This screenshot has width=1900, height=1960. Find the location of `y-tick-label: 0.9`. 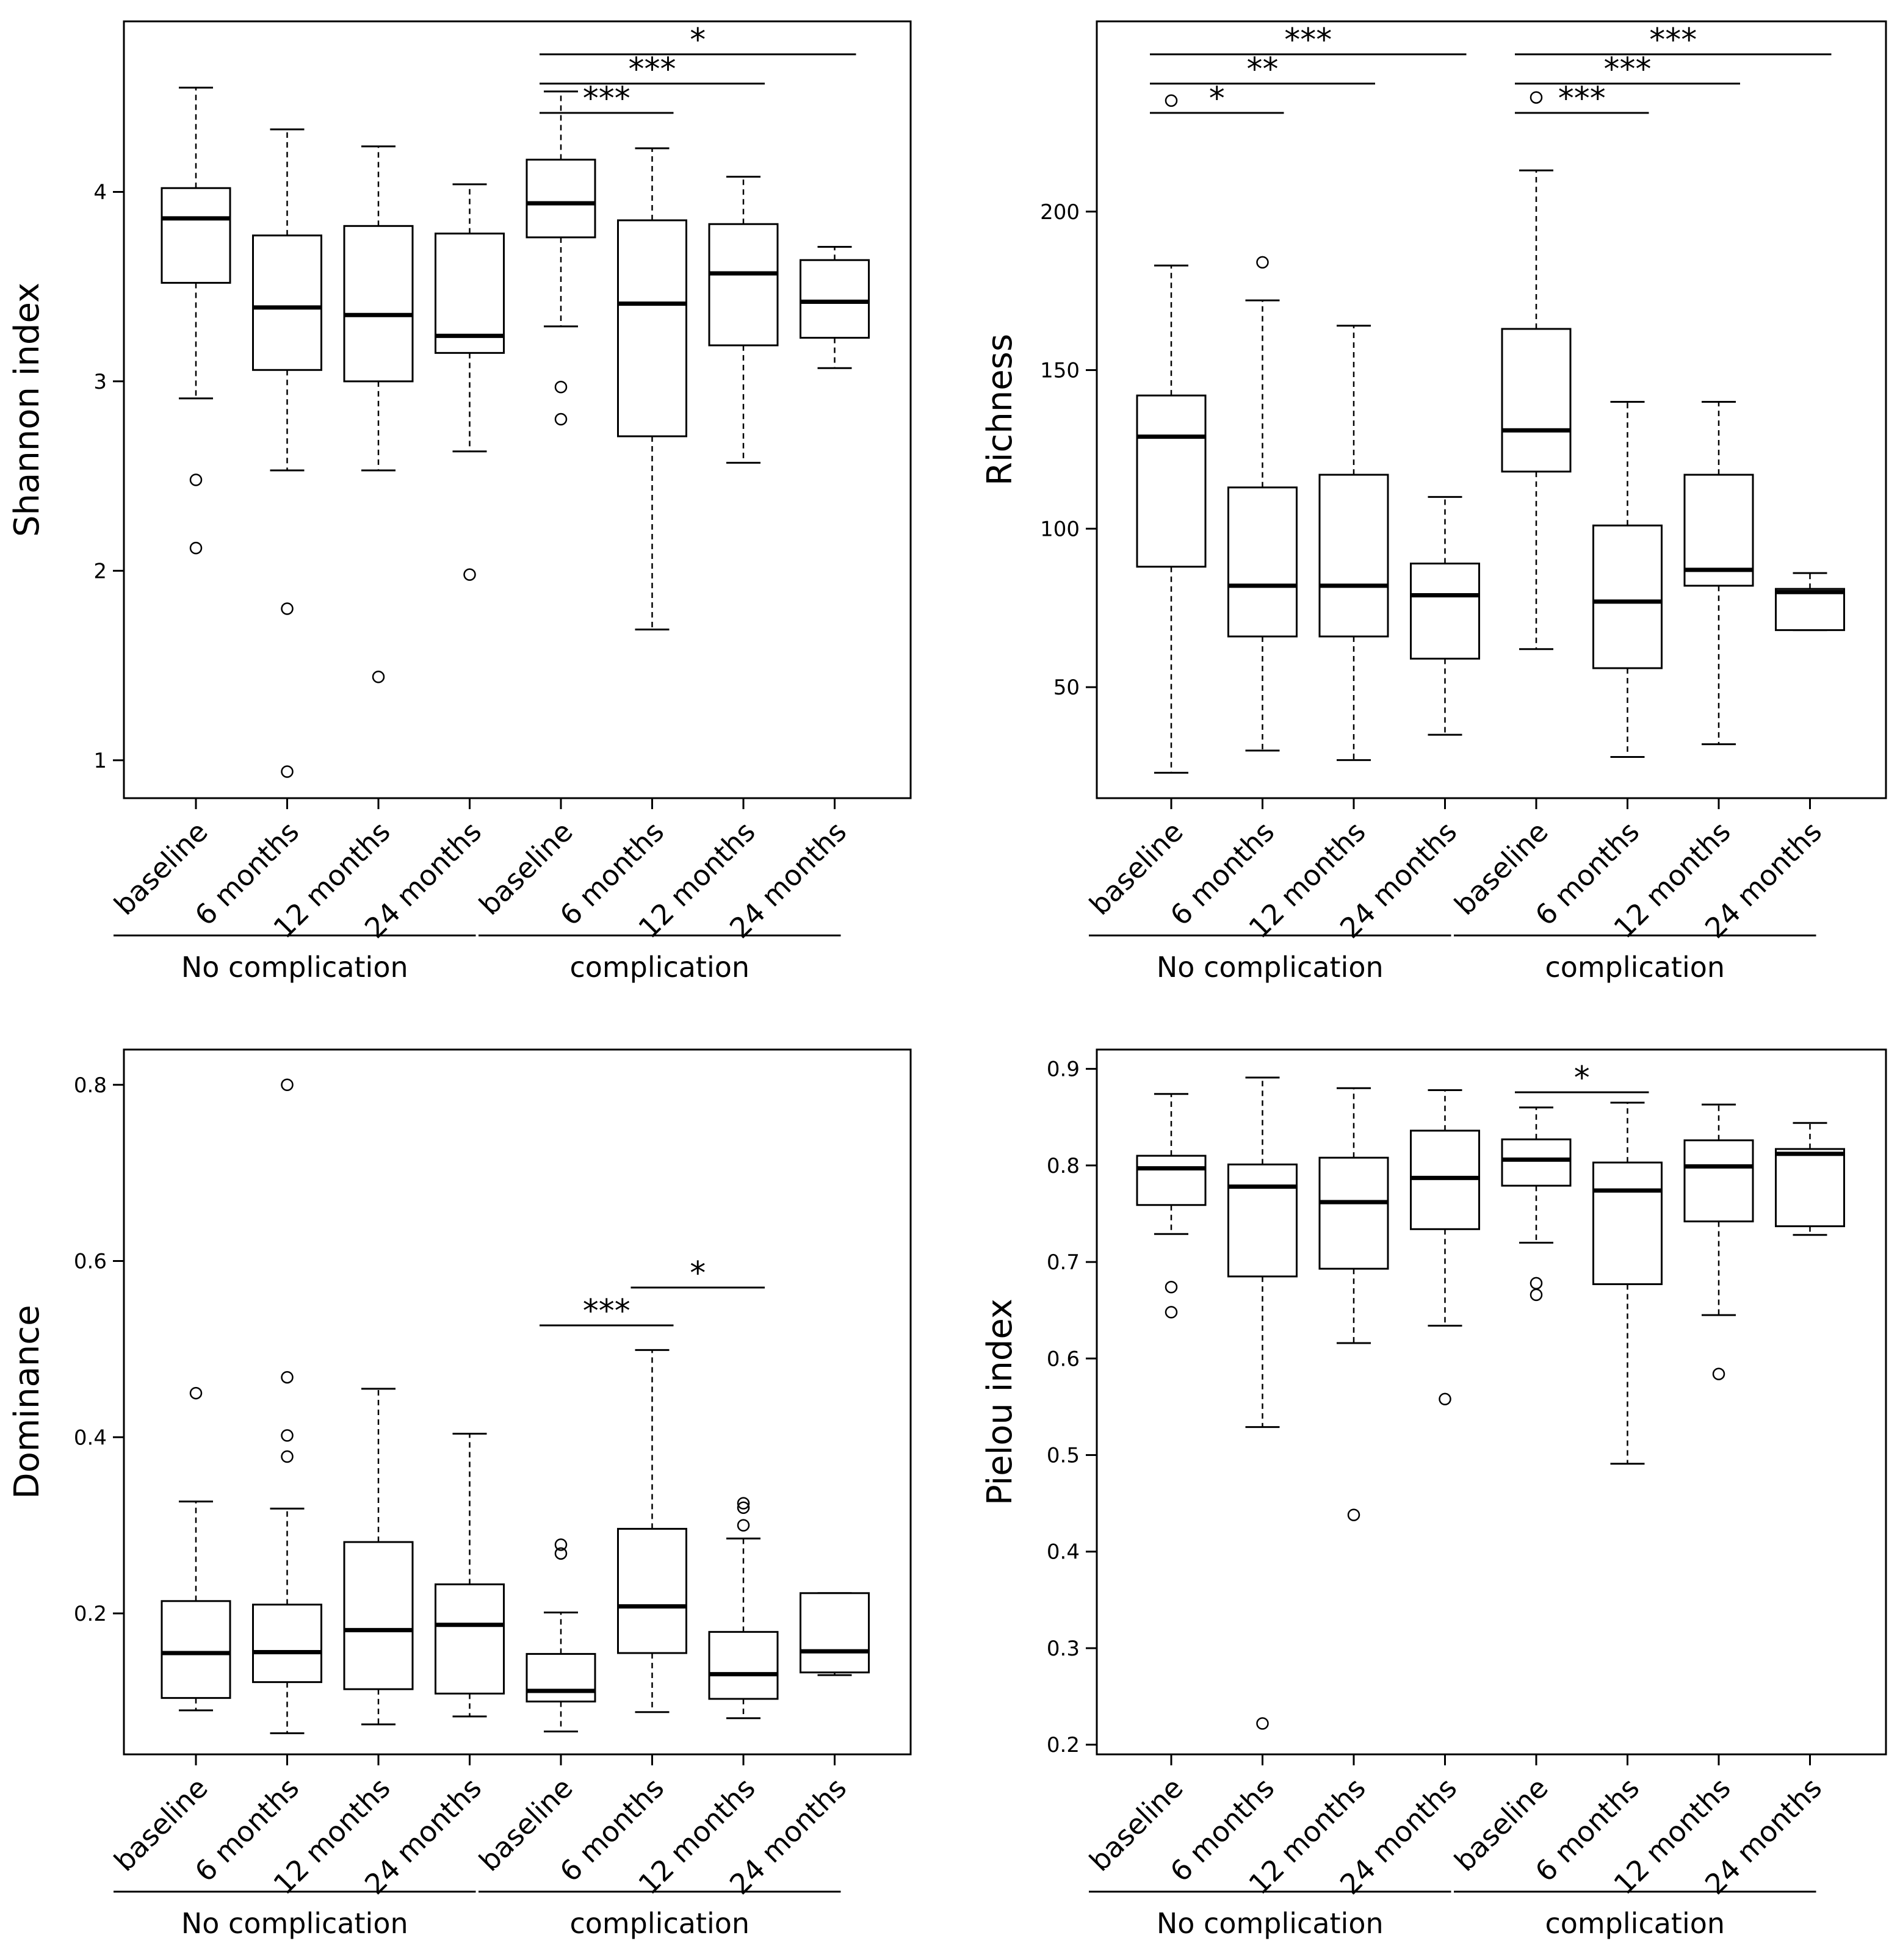

y-tick-label: 0.9 is located at coordinates (1063, 1069).